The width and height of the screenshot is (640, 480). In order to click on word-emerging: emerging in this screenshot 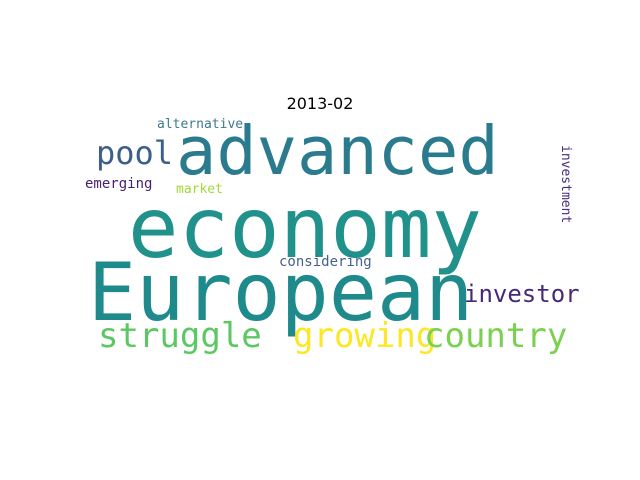, I will do `click(119, 184)`.